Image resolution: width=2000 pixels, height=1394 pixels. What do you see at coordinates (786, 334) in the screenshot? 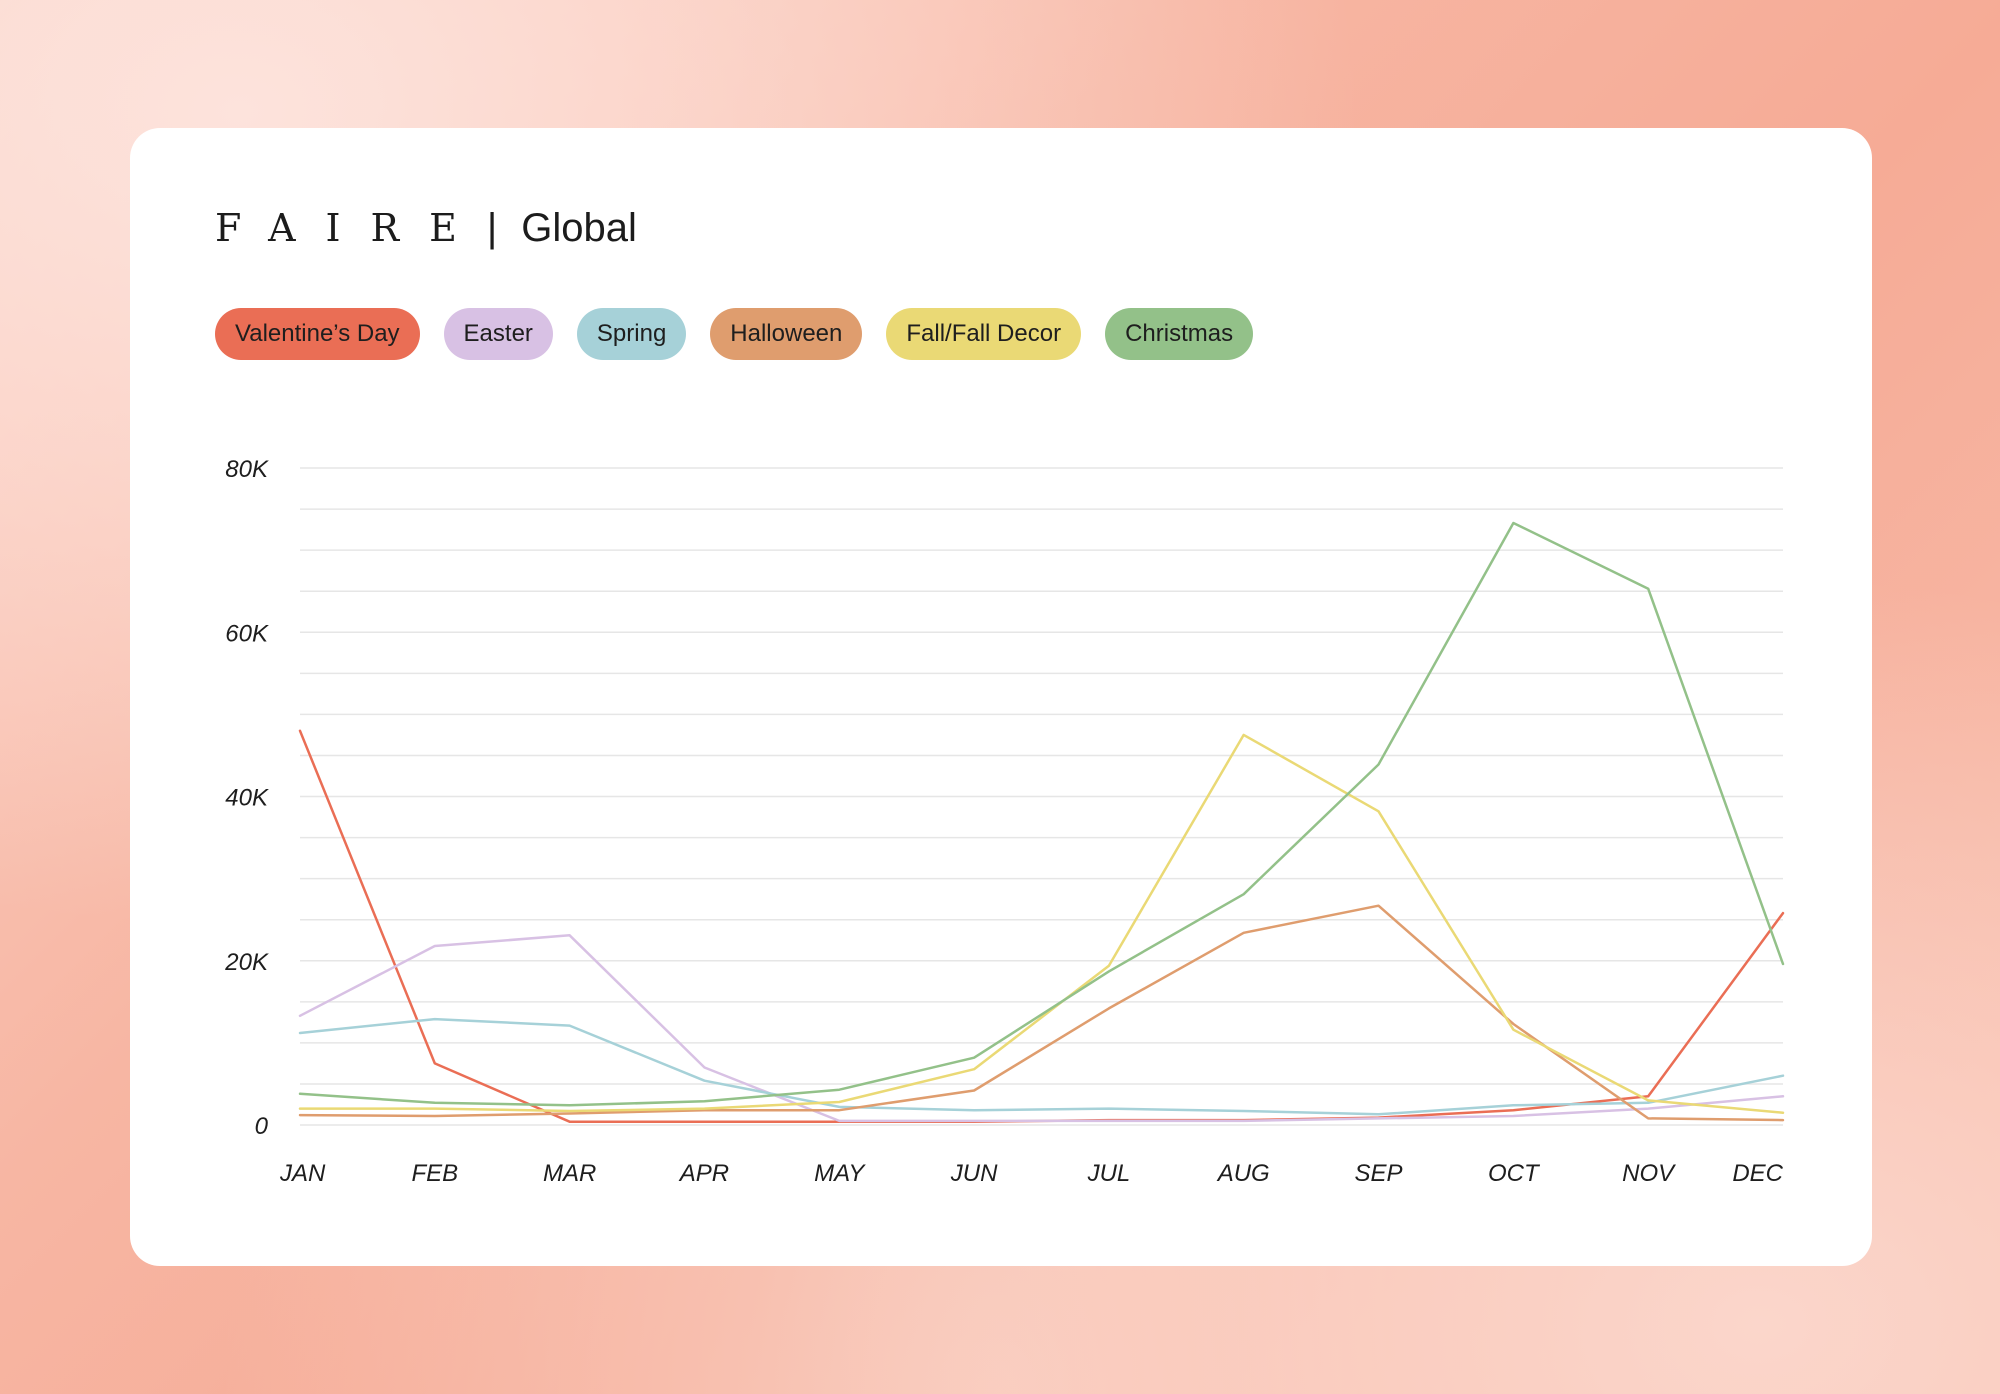
I see `legend-item-halloween: Halloween` at bounding box center [786, 334].